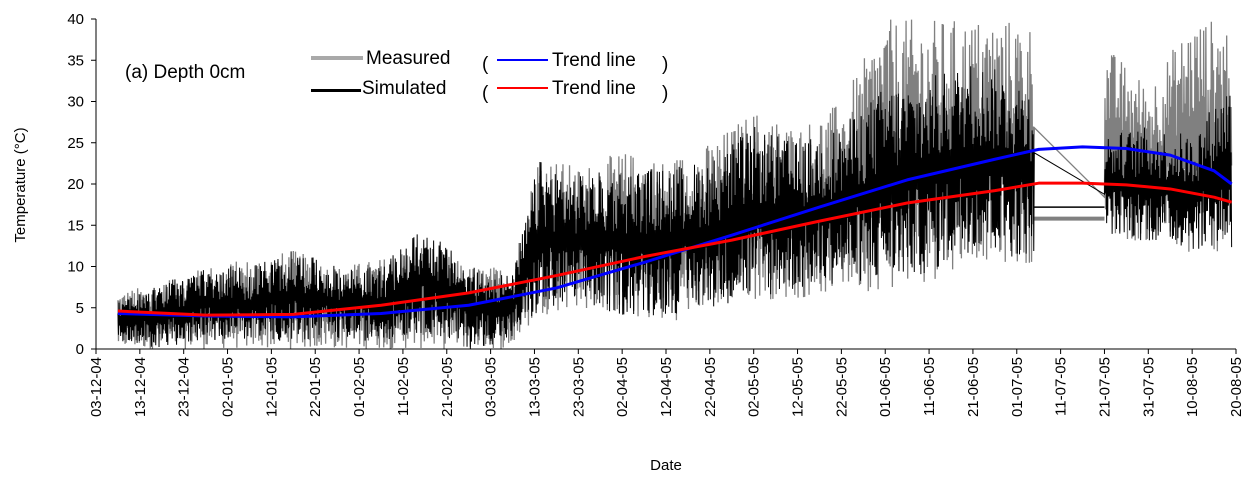 The height and width of the screenshot is (479, 1248). I want to click on legend-paren-close-red: ), so click(665, 93).